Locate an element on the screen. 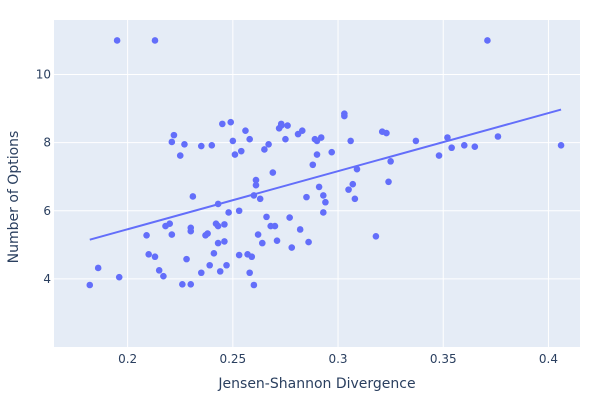  x-axis-ticks: 0.2 0.25 0.3 0.35 0.4 is located at coordinates (338, 359).